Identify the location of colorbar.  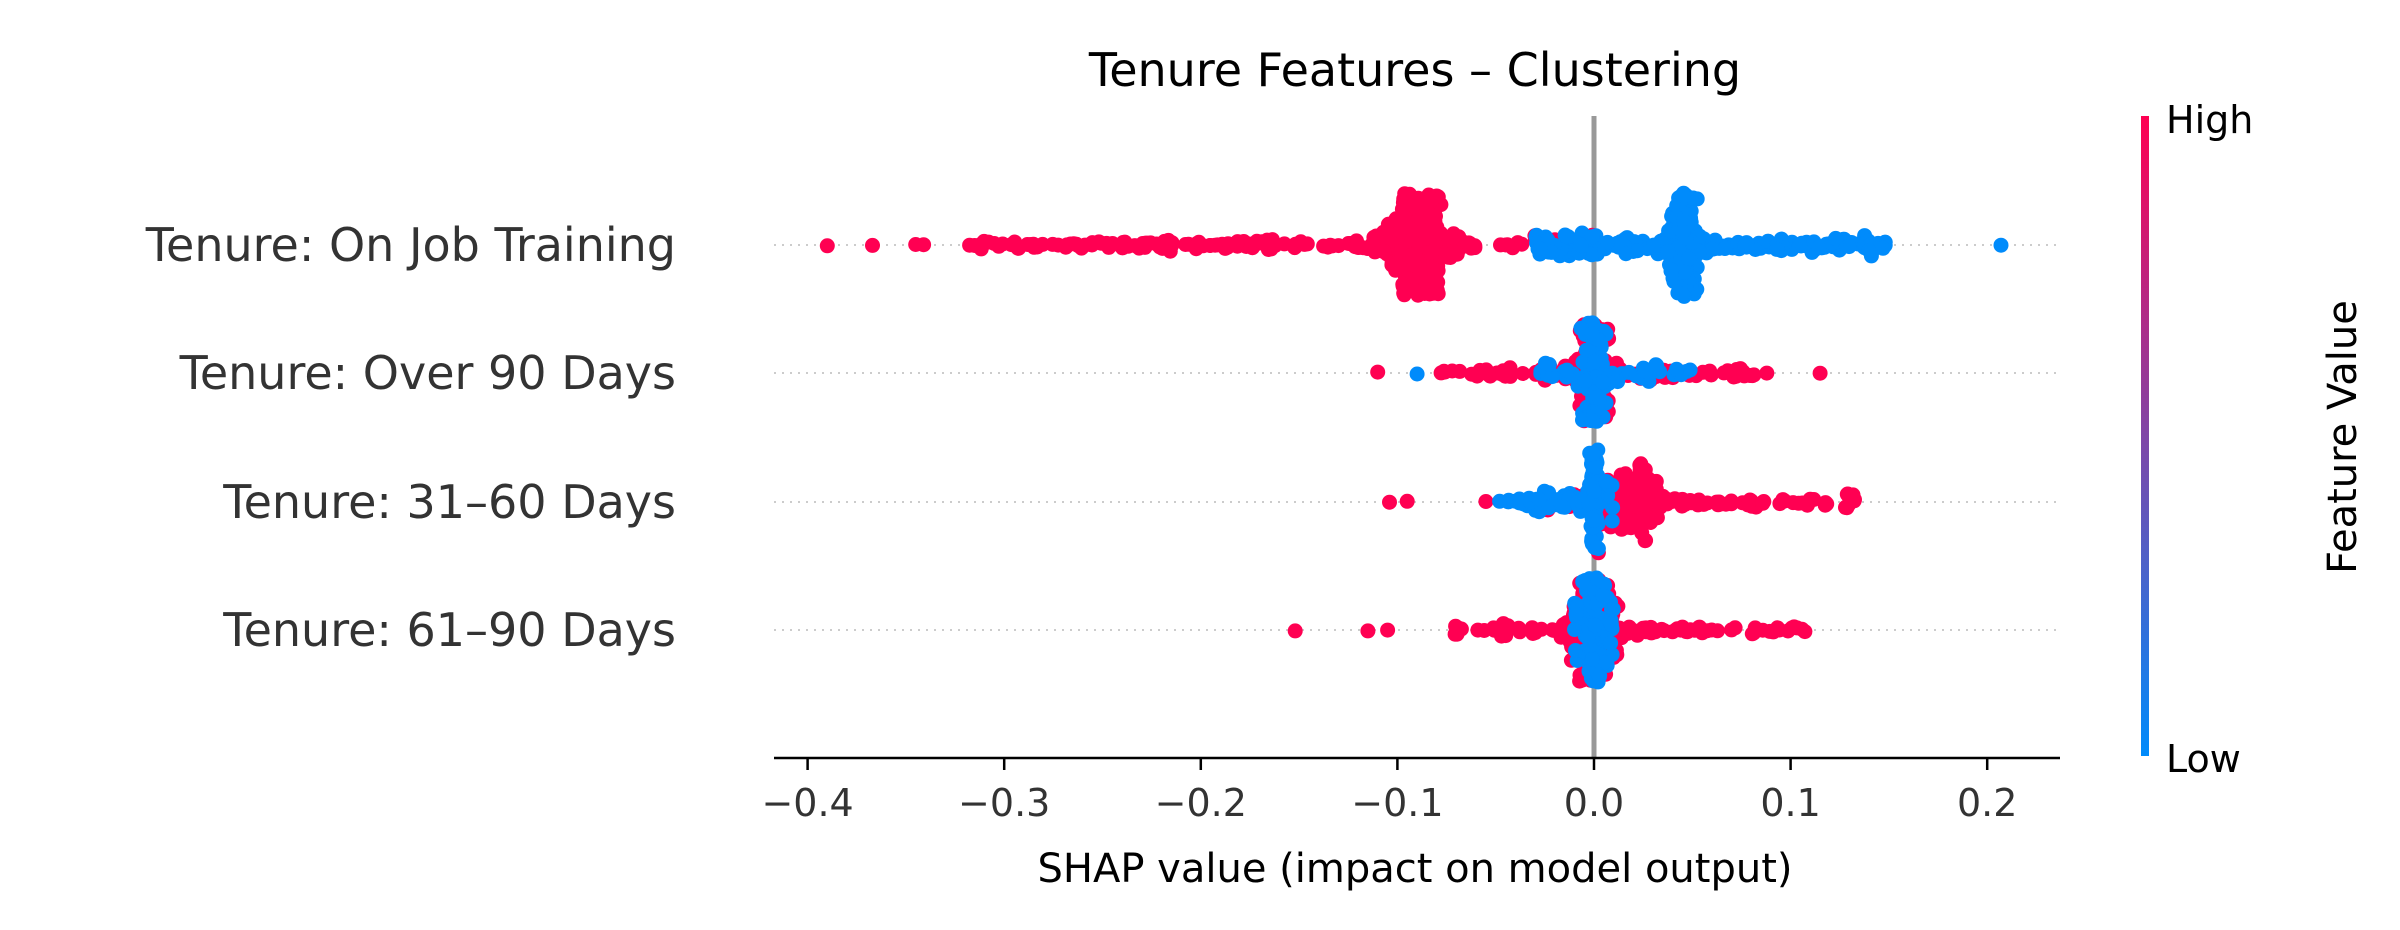
(2145, 436).